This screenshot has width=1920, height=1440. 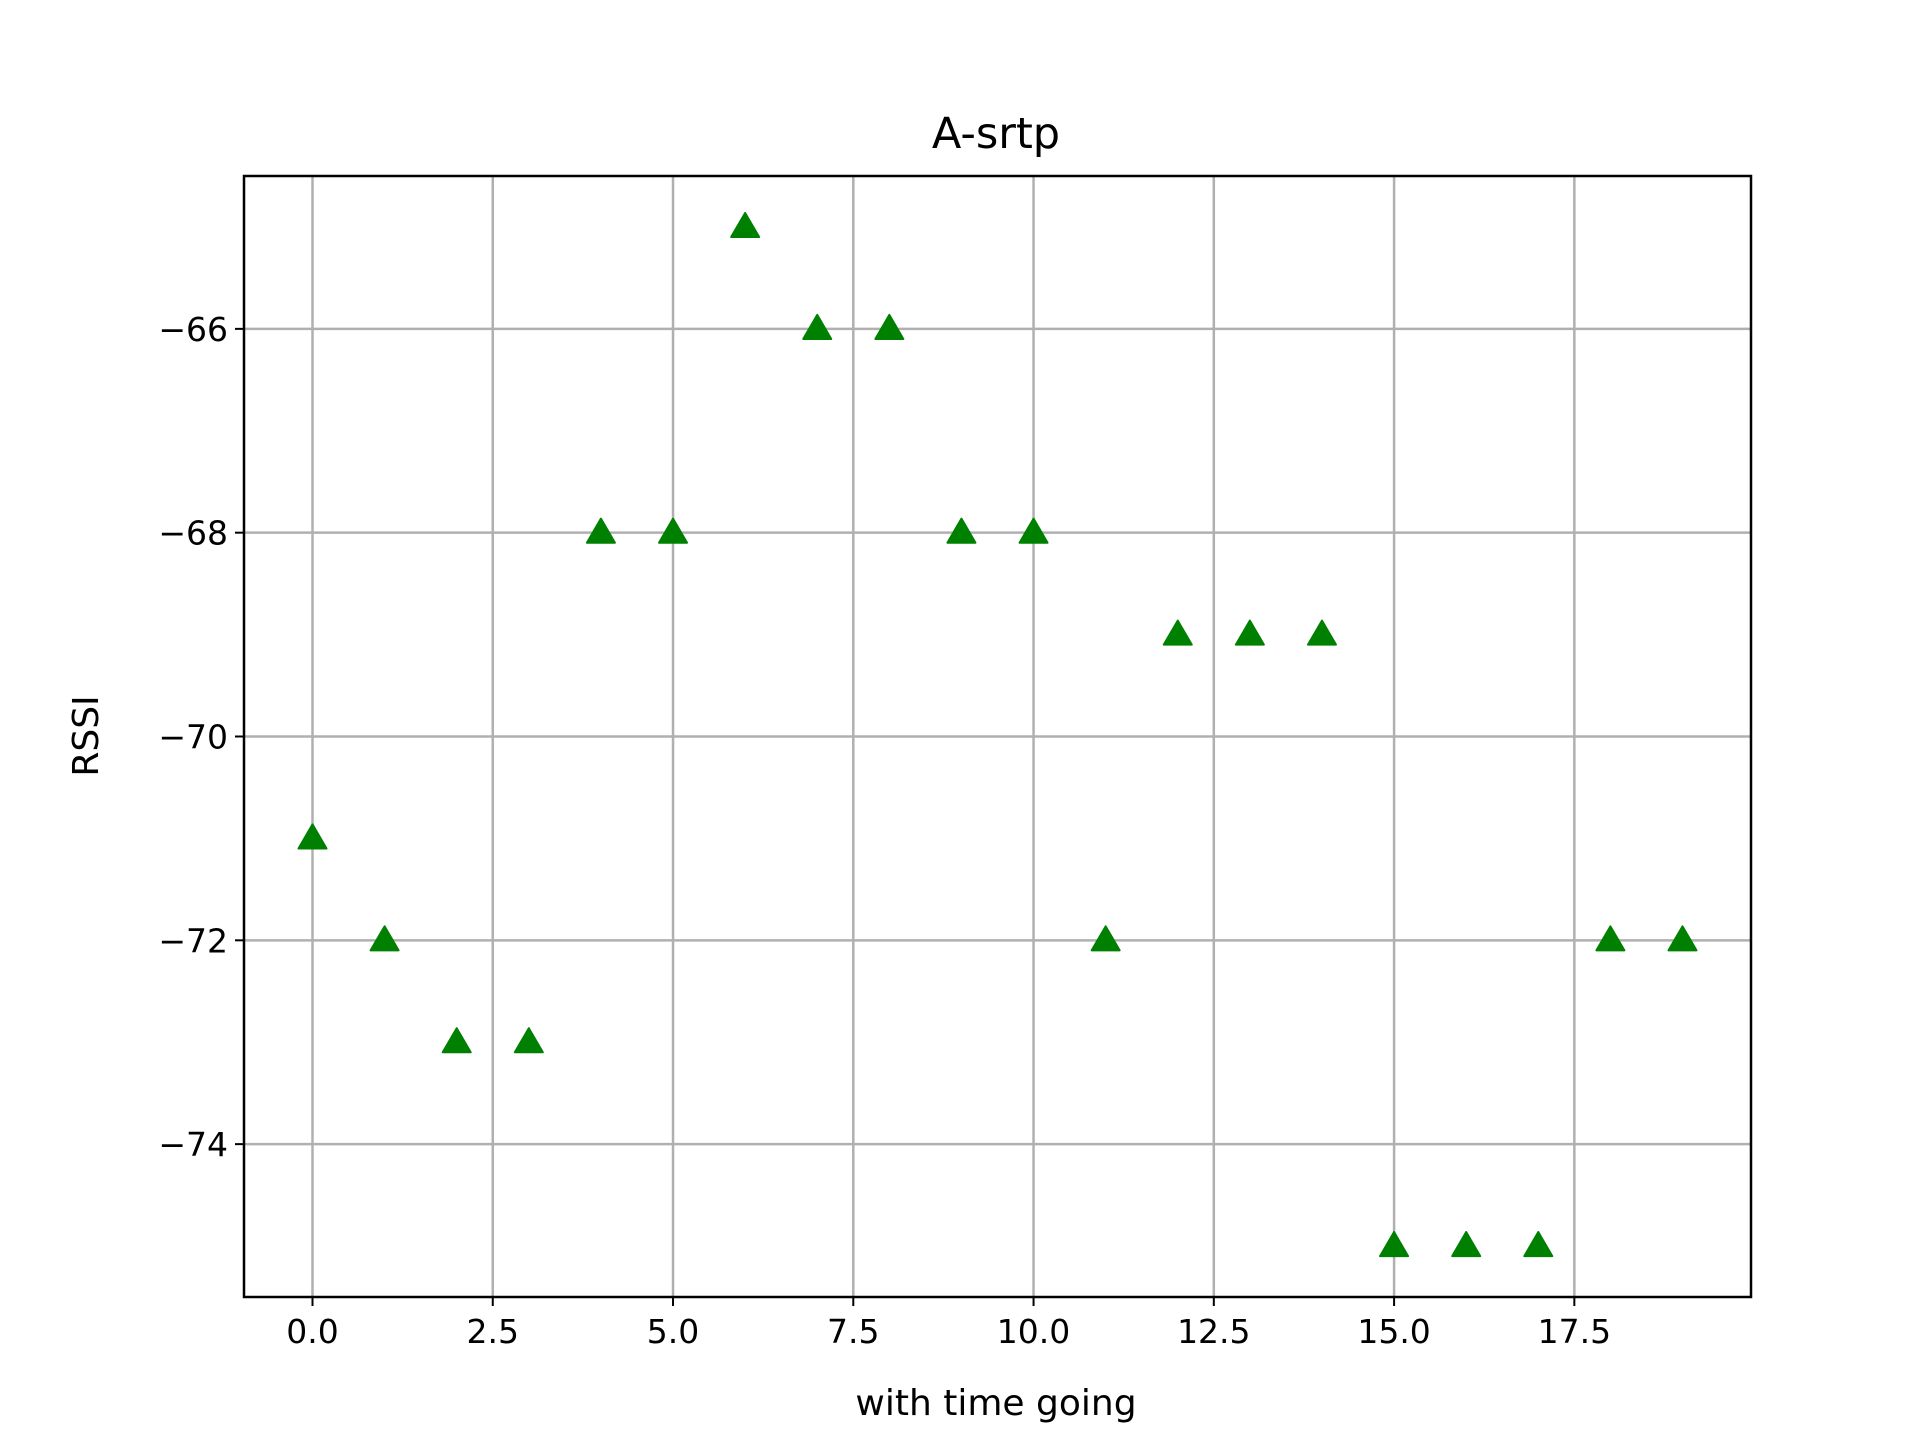 What do you see at coordinates (193, 533) in the screenshot?
I see `y-tick-label: −68` at bounding box center [193, 533].